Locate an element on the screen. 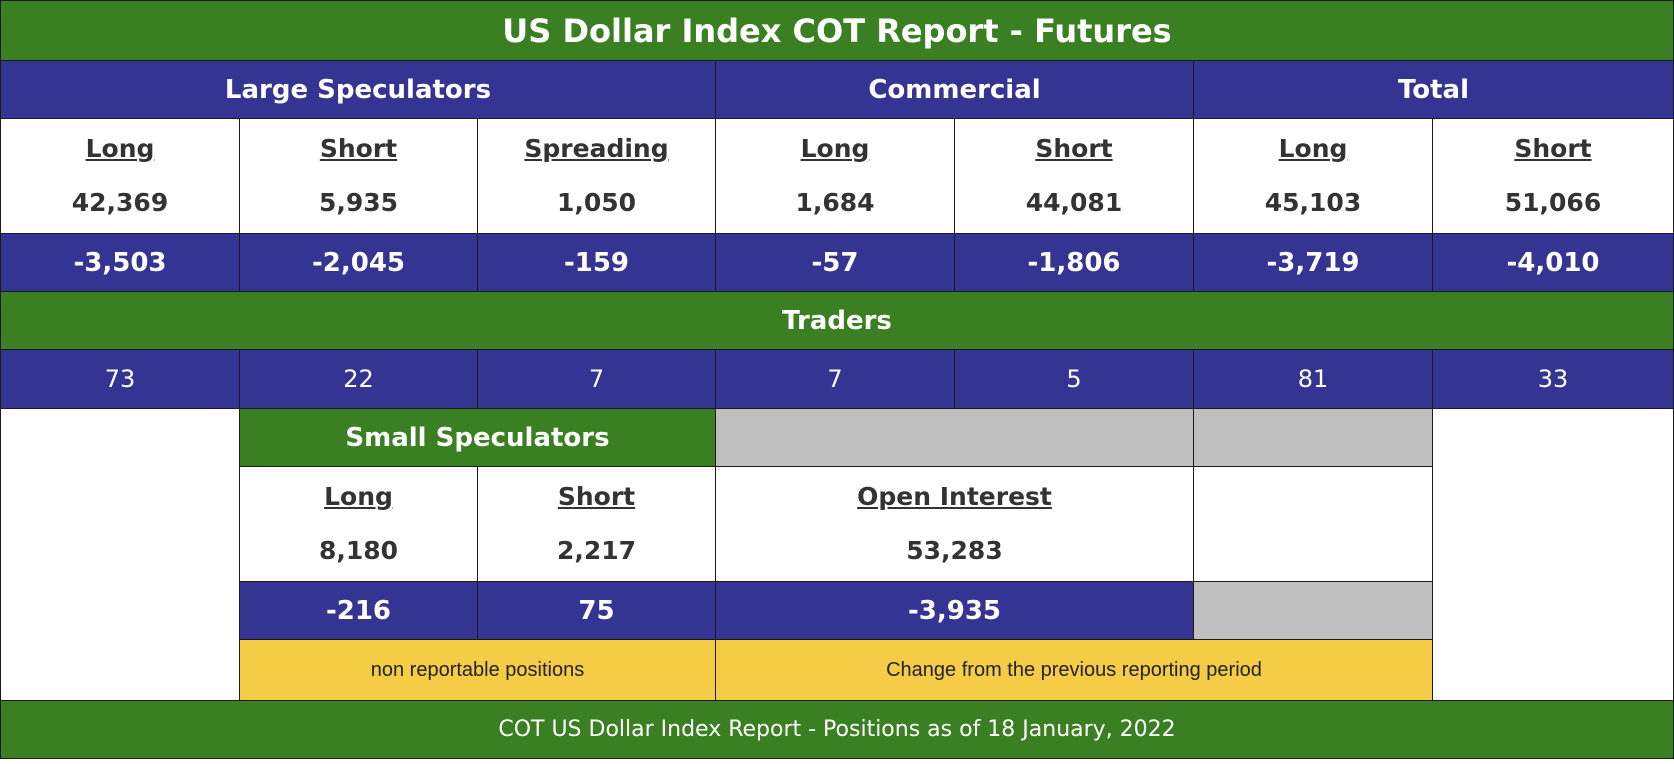  small-spec-long-value: 8,180 is located at coordinates (358, 550).